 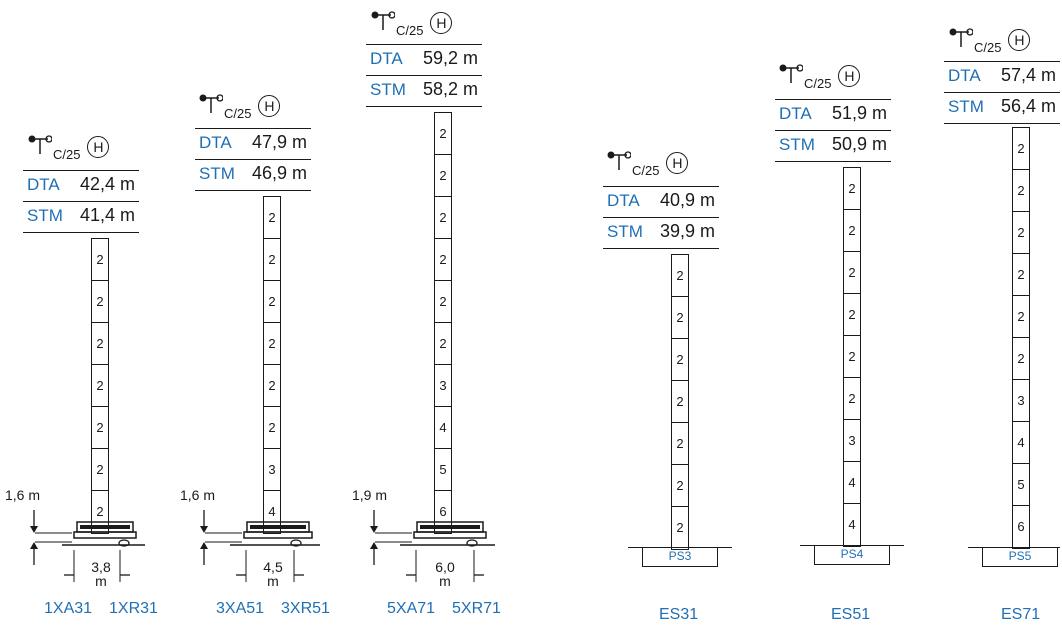 I want to click on dta-row: DTA 40,9 m, so click(x=661, y=201).